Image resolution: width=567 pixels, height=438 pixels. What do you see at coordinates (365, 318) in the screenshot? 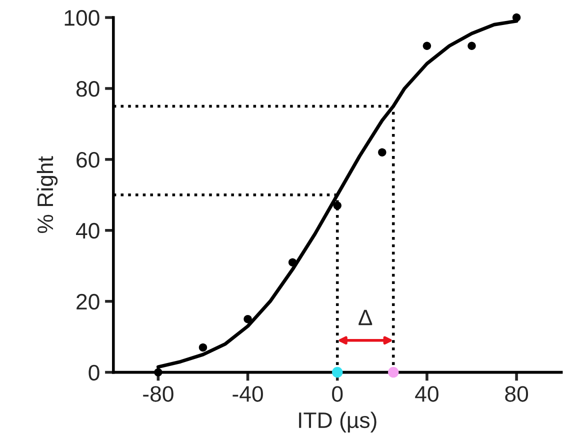
I see `annotation: Δ` at bounding box center [365, 318].